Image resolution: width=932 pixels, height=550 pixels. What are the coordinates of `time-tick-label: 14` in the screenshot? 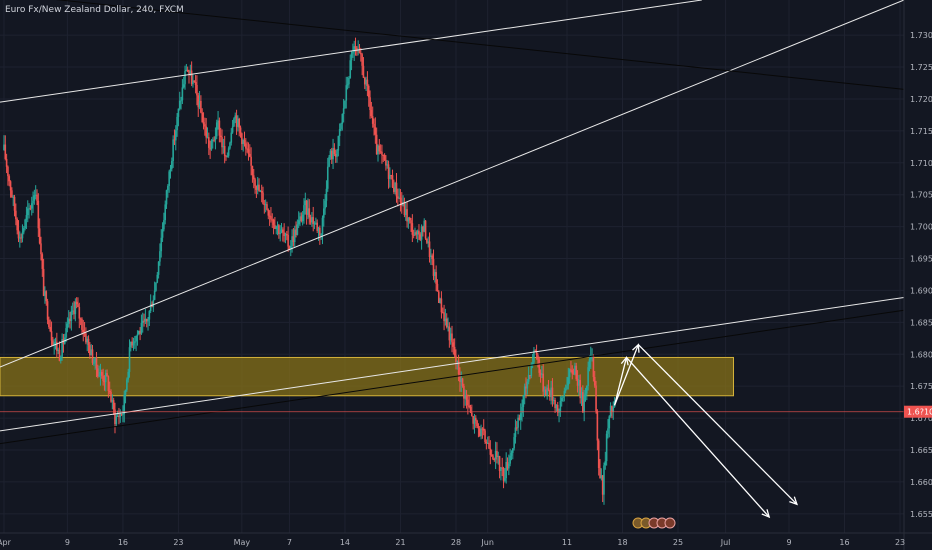 It's located at (345, 542).